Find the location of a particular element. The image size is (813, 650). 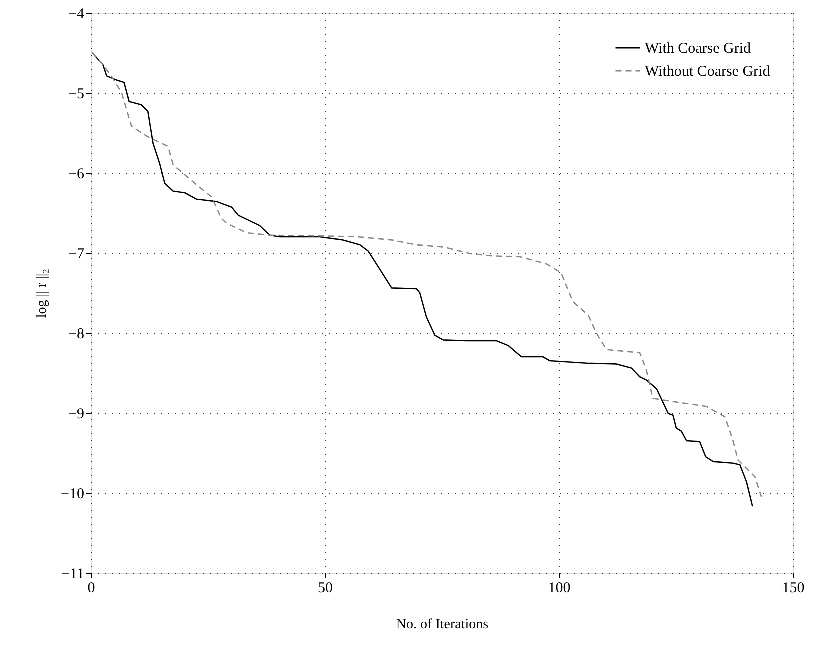

x-tick-label: 150 is located at coordinates (793, 588).